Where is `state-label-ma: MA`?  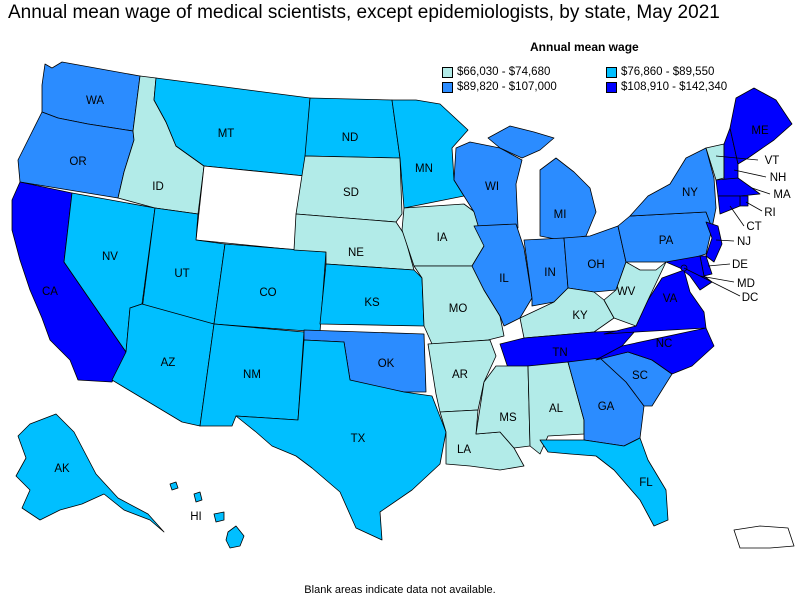
state-label-ma: MA is located at coordinates (782, 195).